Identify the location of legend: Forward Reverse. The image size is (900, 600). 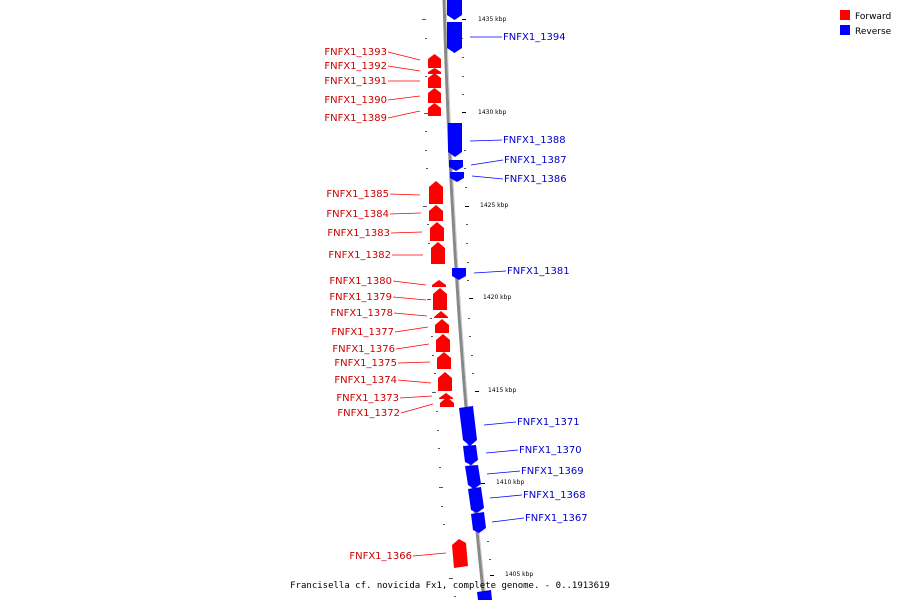
(866, 23).